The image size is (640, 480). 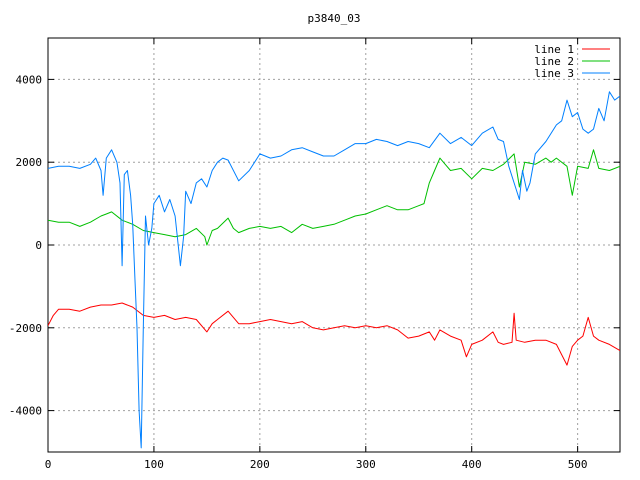 I want to click on x-tick-label: 200, so click(x=260, y=464).